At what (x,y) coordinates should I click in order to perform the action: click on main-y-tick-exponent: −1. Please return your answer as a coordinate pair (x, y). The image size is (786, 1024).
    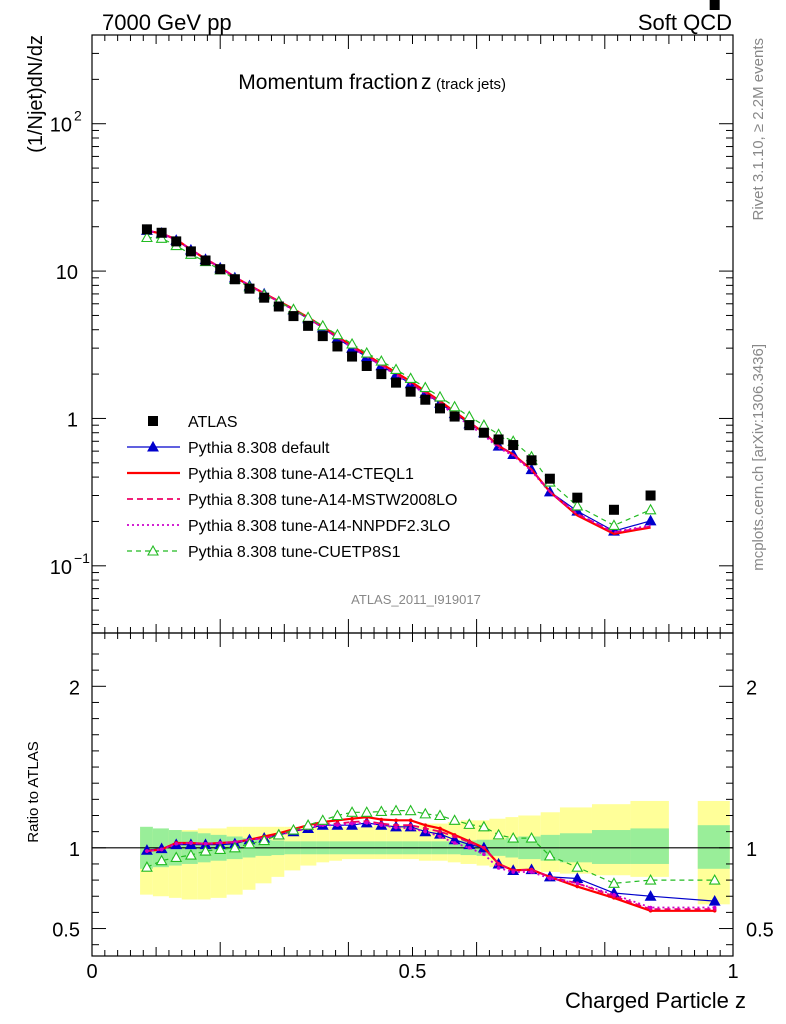
    Looking at the image, I should click on (82, 558).